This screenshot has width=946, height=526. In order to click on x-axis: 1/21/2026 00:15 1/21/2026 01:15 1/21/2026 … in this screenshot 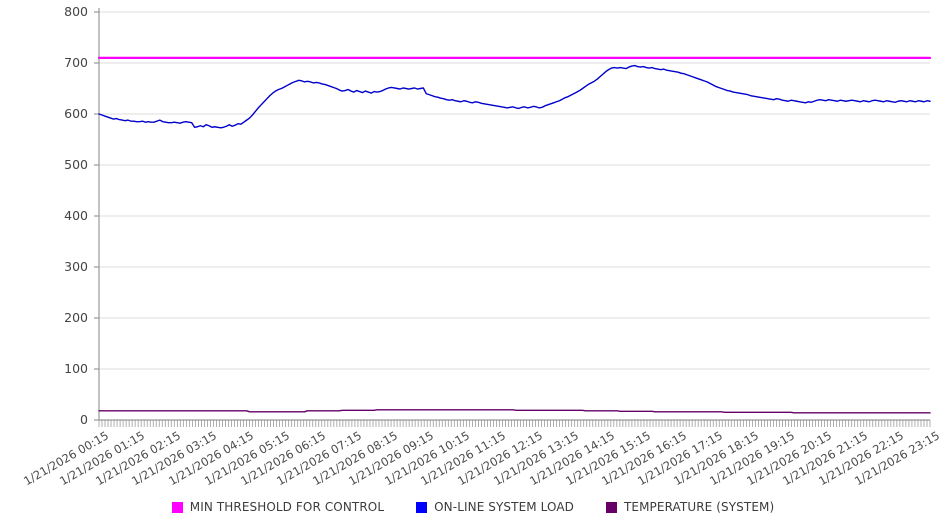, I will do `click(473, 456)`.